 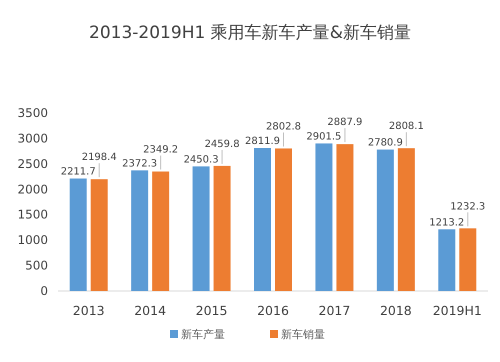 What do you see at coordinates (140, 164) in the screenshot?
I see `data-label: 2372.3` at bounding box center [140, 164].